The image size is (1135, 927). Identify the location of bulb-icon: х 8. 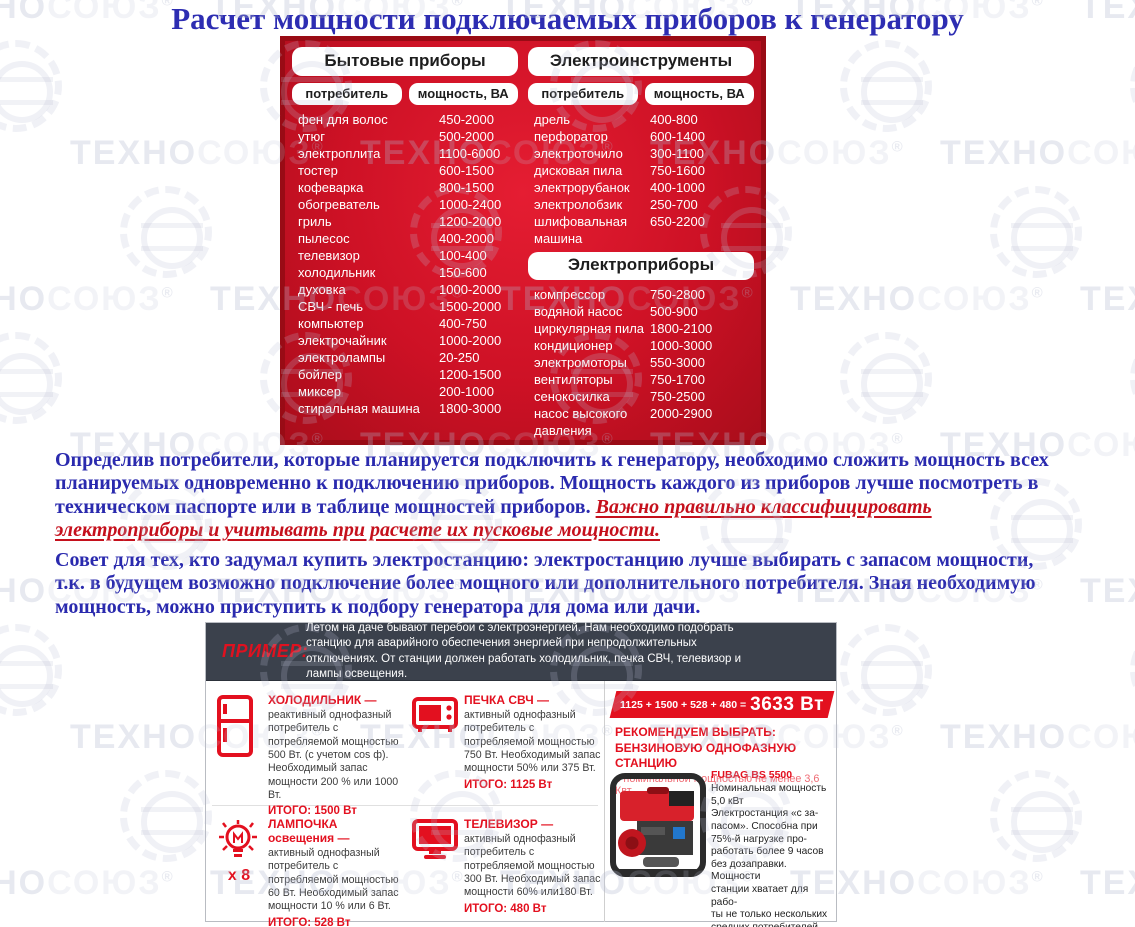
(239, 852).